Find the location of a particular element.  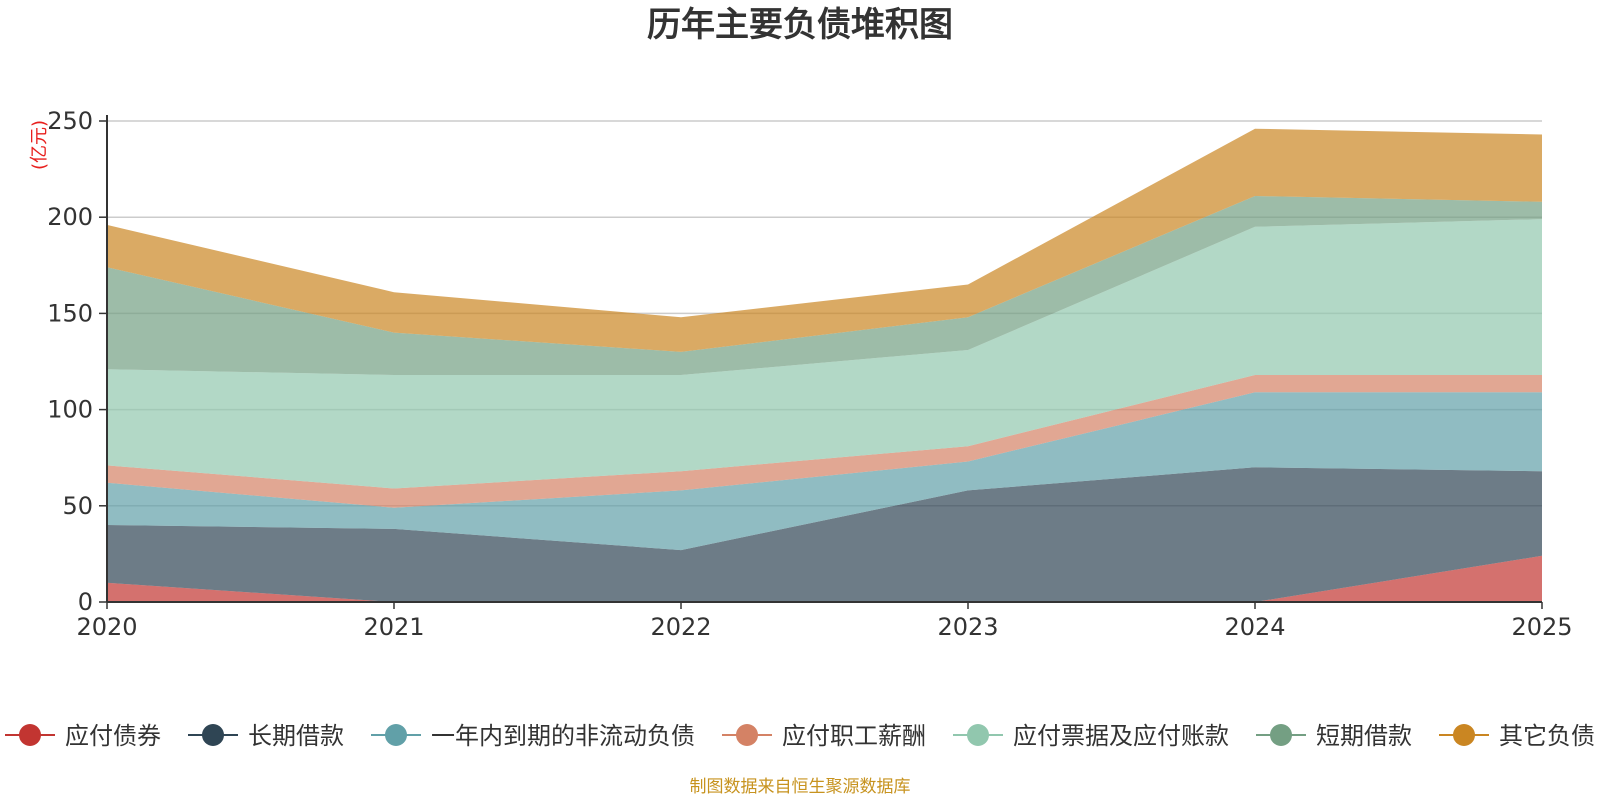

legend-item-6: 其它负债 is located at coordinates (1517, 736).